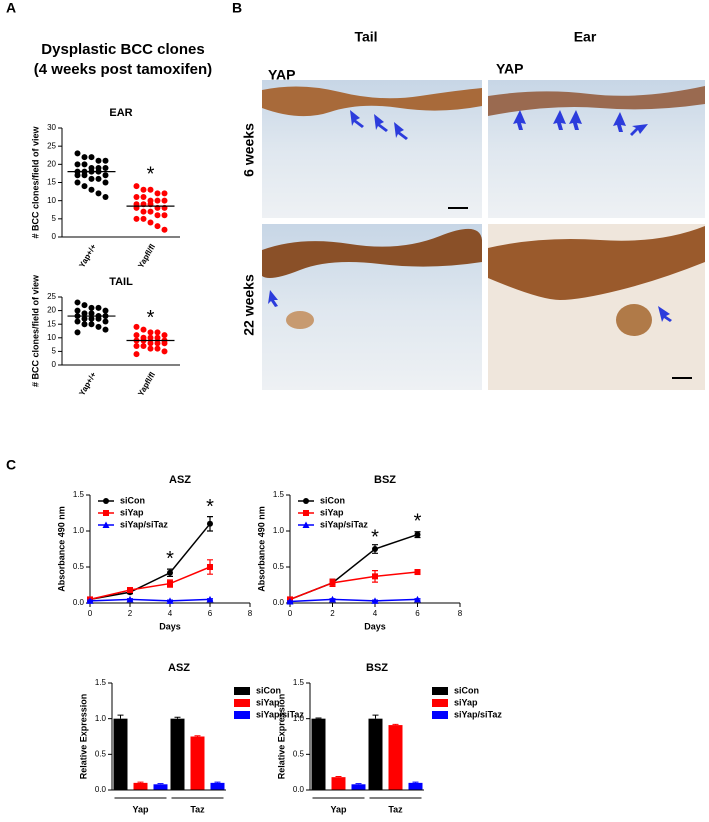  I want to click on row-label: 22 weeks, so click(249, 305).